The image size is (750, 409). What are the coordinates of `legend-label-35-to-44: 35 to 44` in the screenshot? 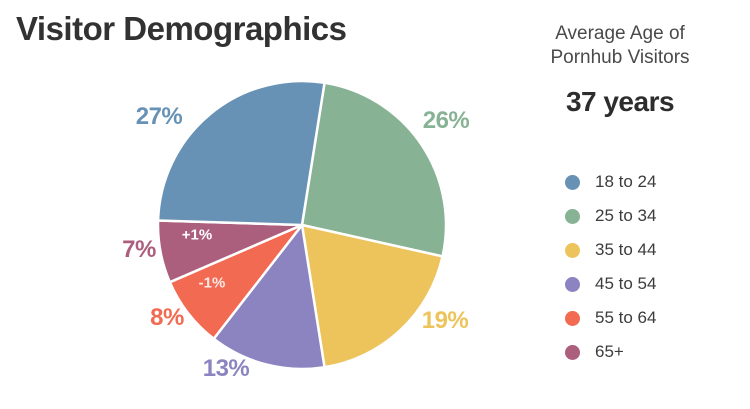 It's located at (626, 249).